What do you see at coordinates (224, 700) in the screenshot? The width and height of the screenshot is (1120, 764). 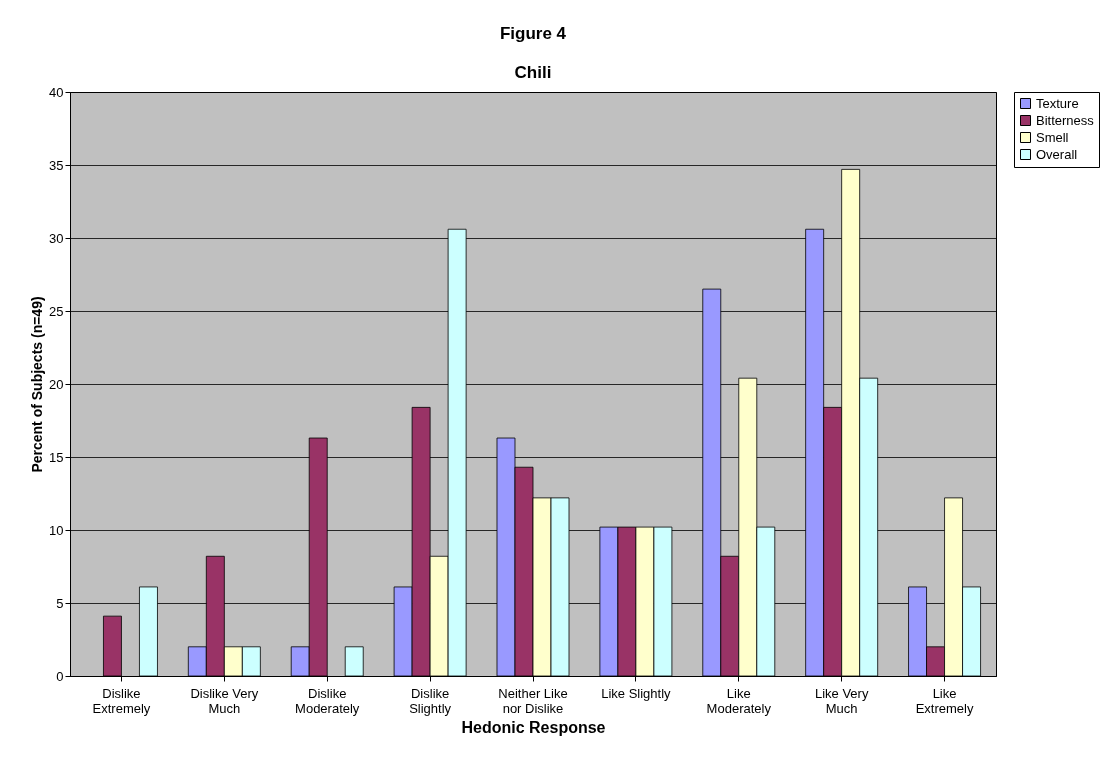 I see `x-tick-label: Dislike Very Much` at bounding box center [224, 700].